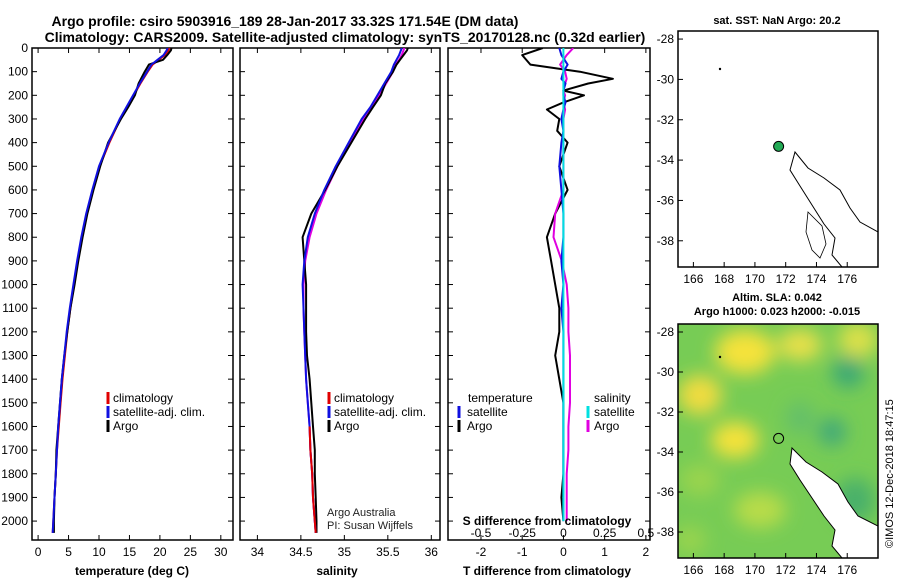 This screenshot has height=580, width=900. I want to click on salinity-lines, so click(355, 290).